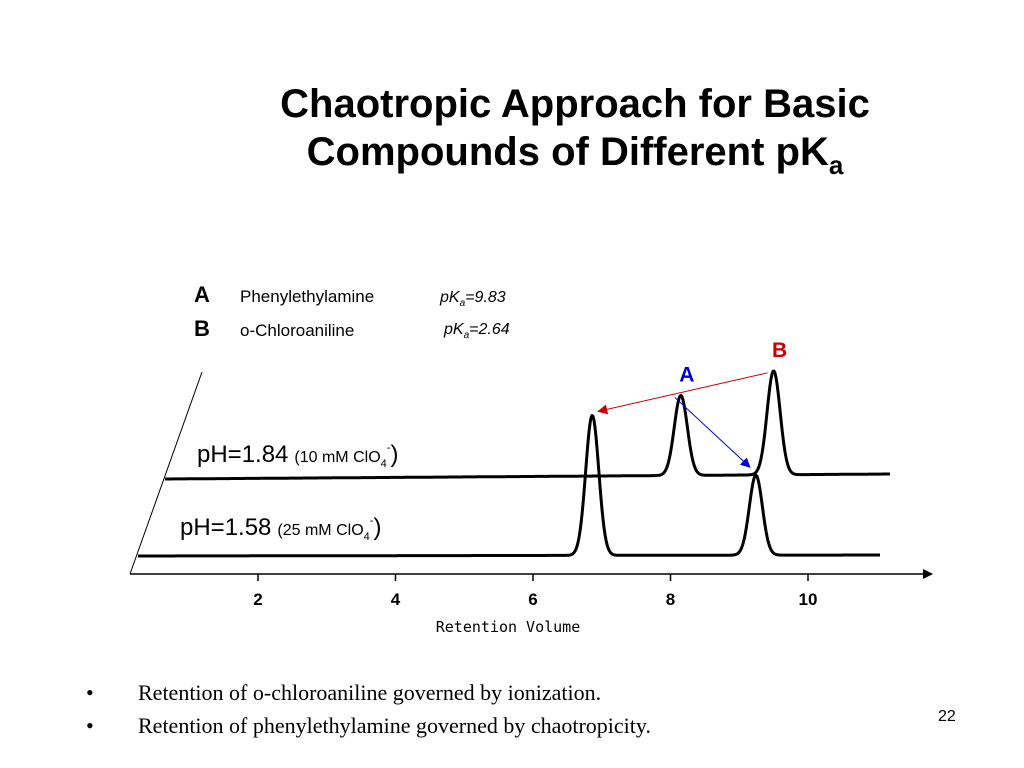 The image size is (1024, 768). What do you see at coordinates (508, 627) in the screenshot?
I see `x-axis-label: Retention Volume` at bounding box center [508, 627].